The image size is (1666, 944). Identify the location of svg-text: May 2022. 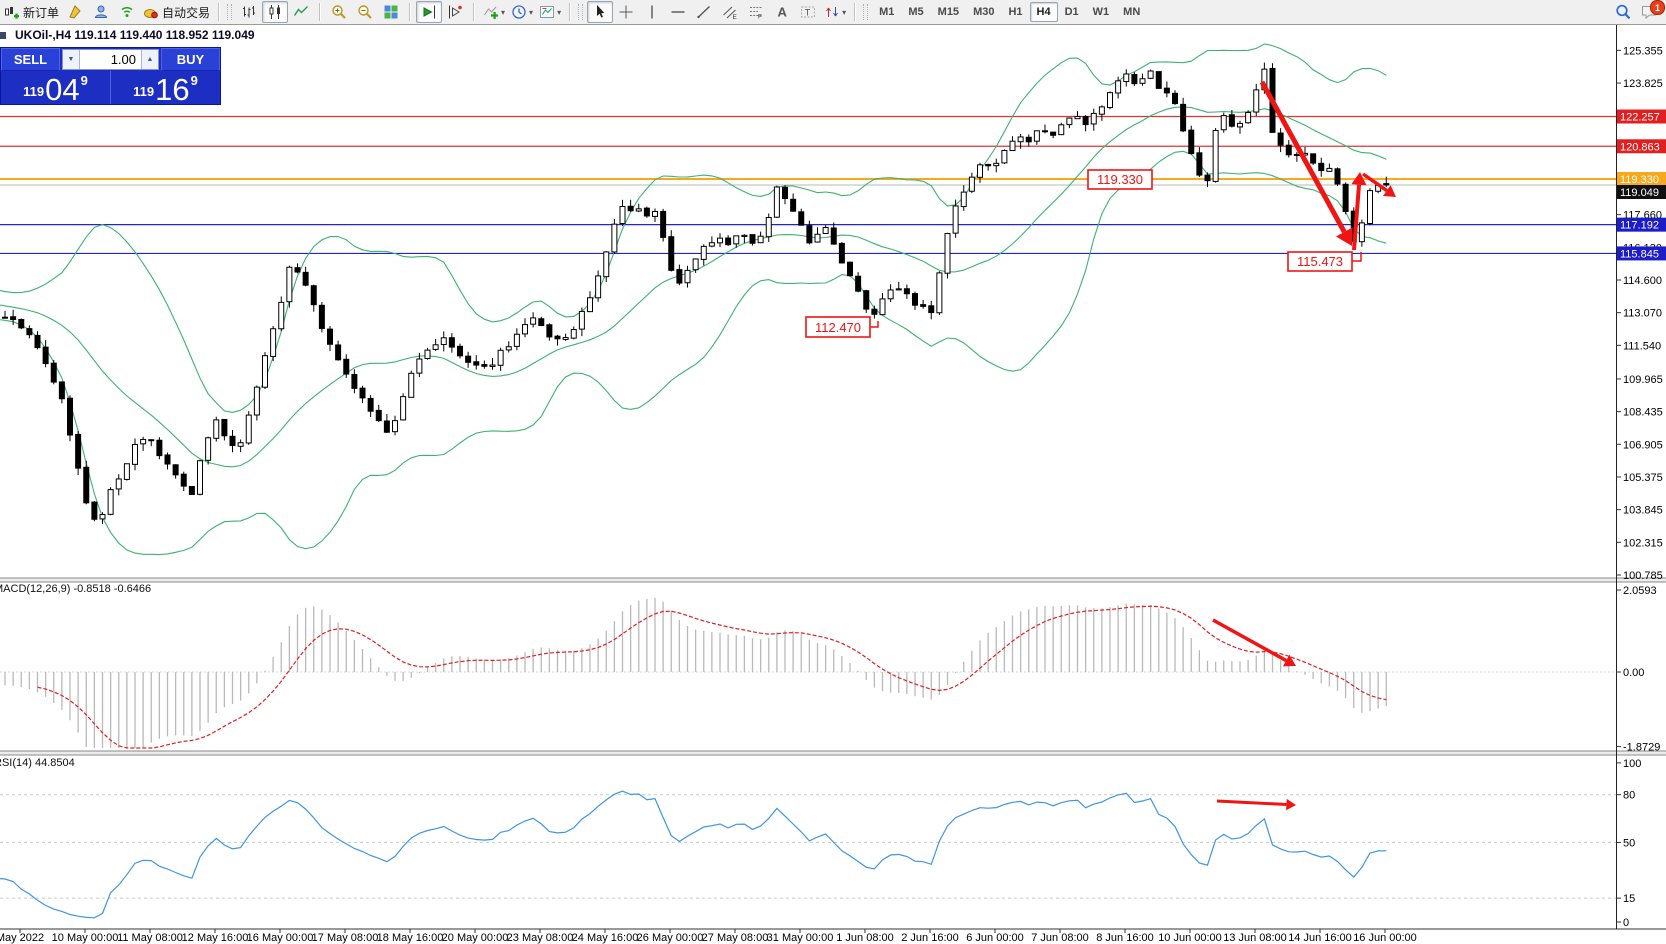
(22, 938).